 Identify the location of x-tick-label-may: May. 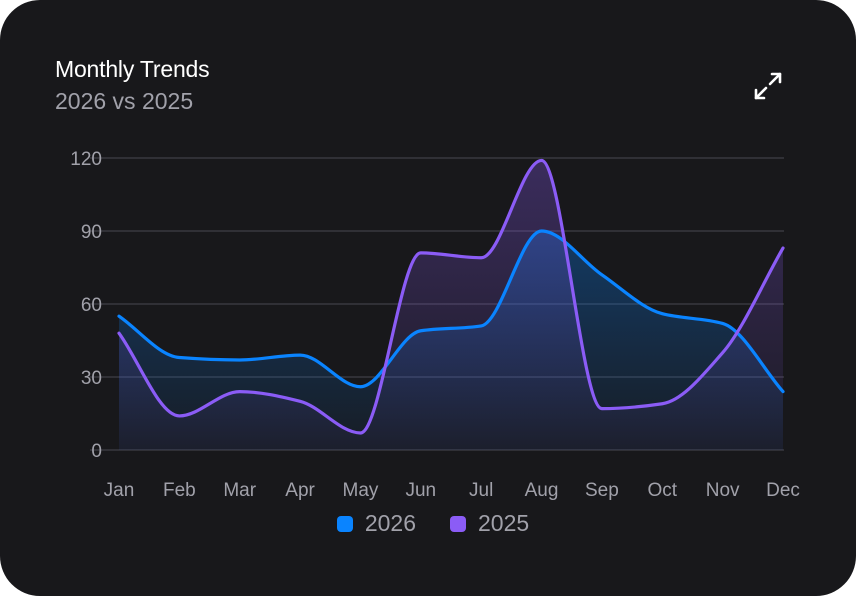
(361, 490).